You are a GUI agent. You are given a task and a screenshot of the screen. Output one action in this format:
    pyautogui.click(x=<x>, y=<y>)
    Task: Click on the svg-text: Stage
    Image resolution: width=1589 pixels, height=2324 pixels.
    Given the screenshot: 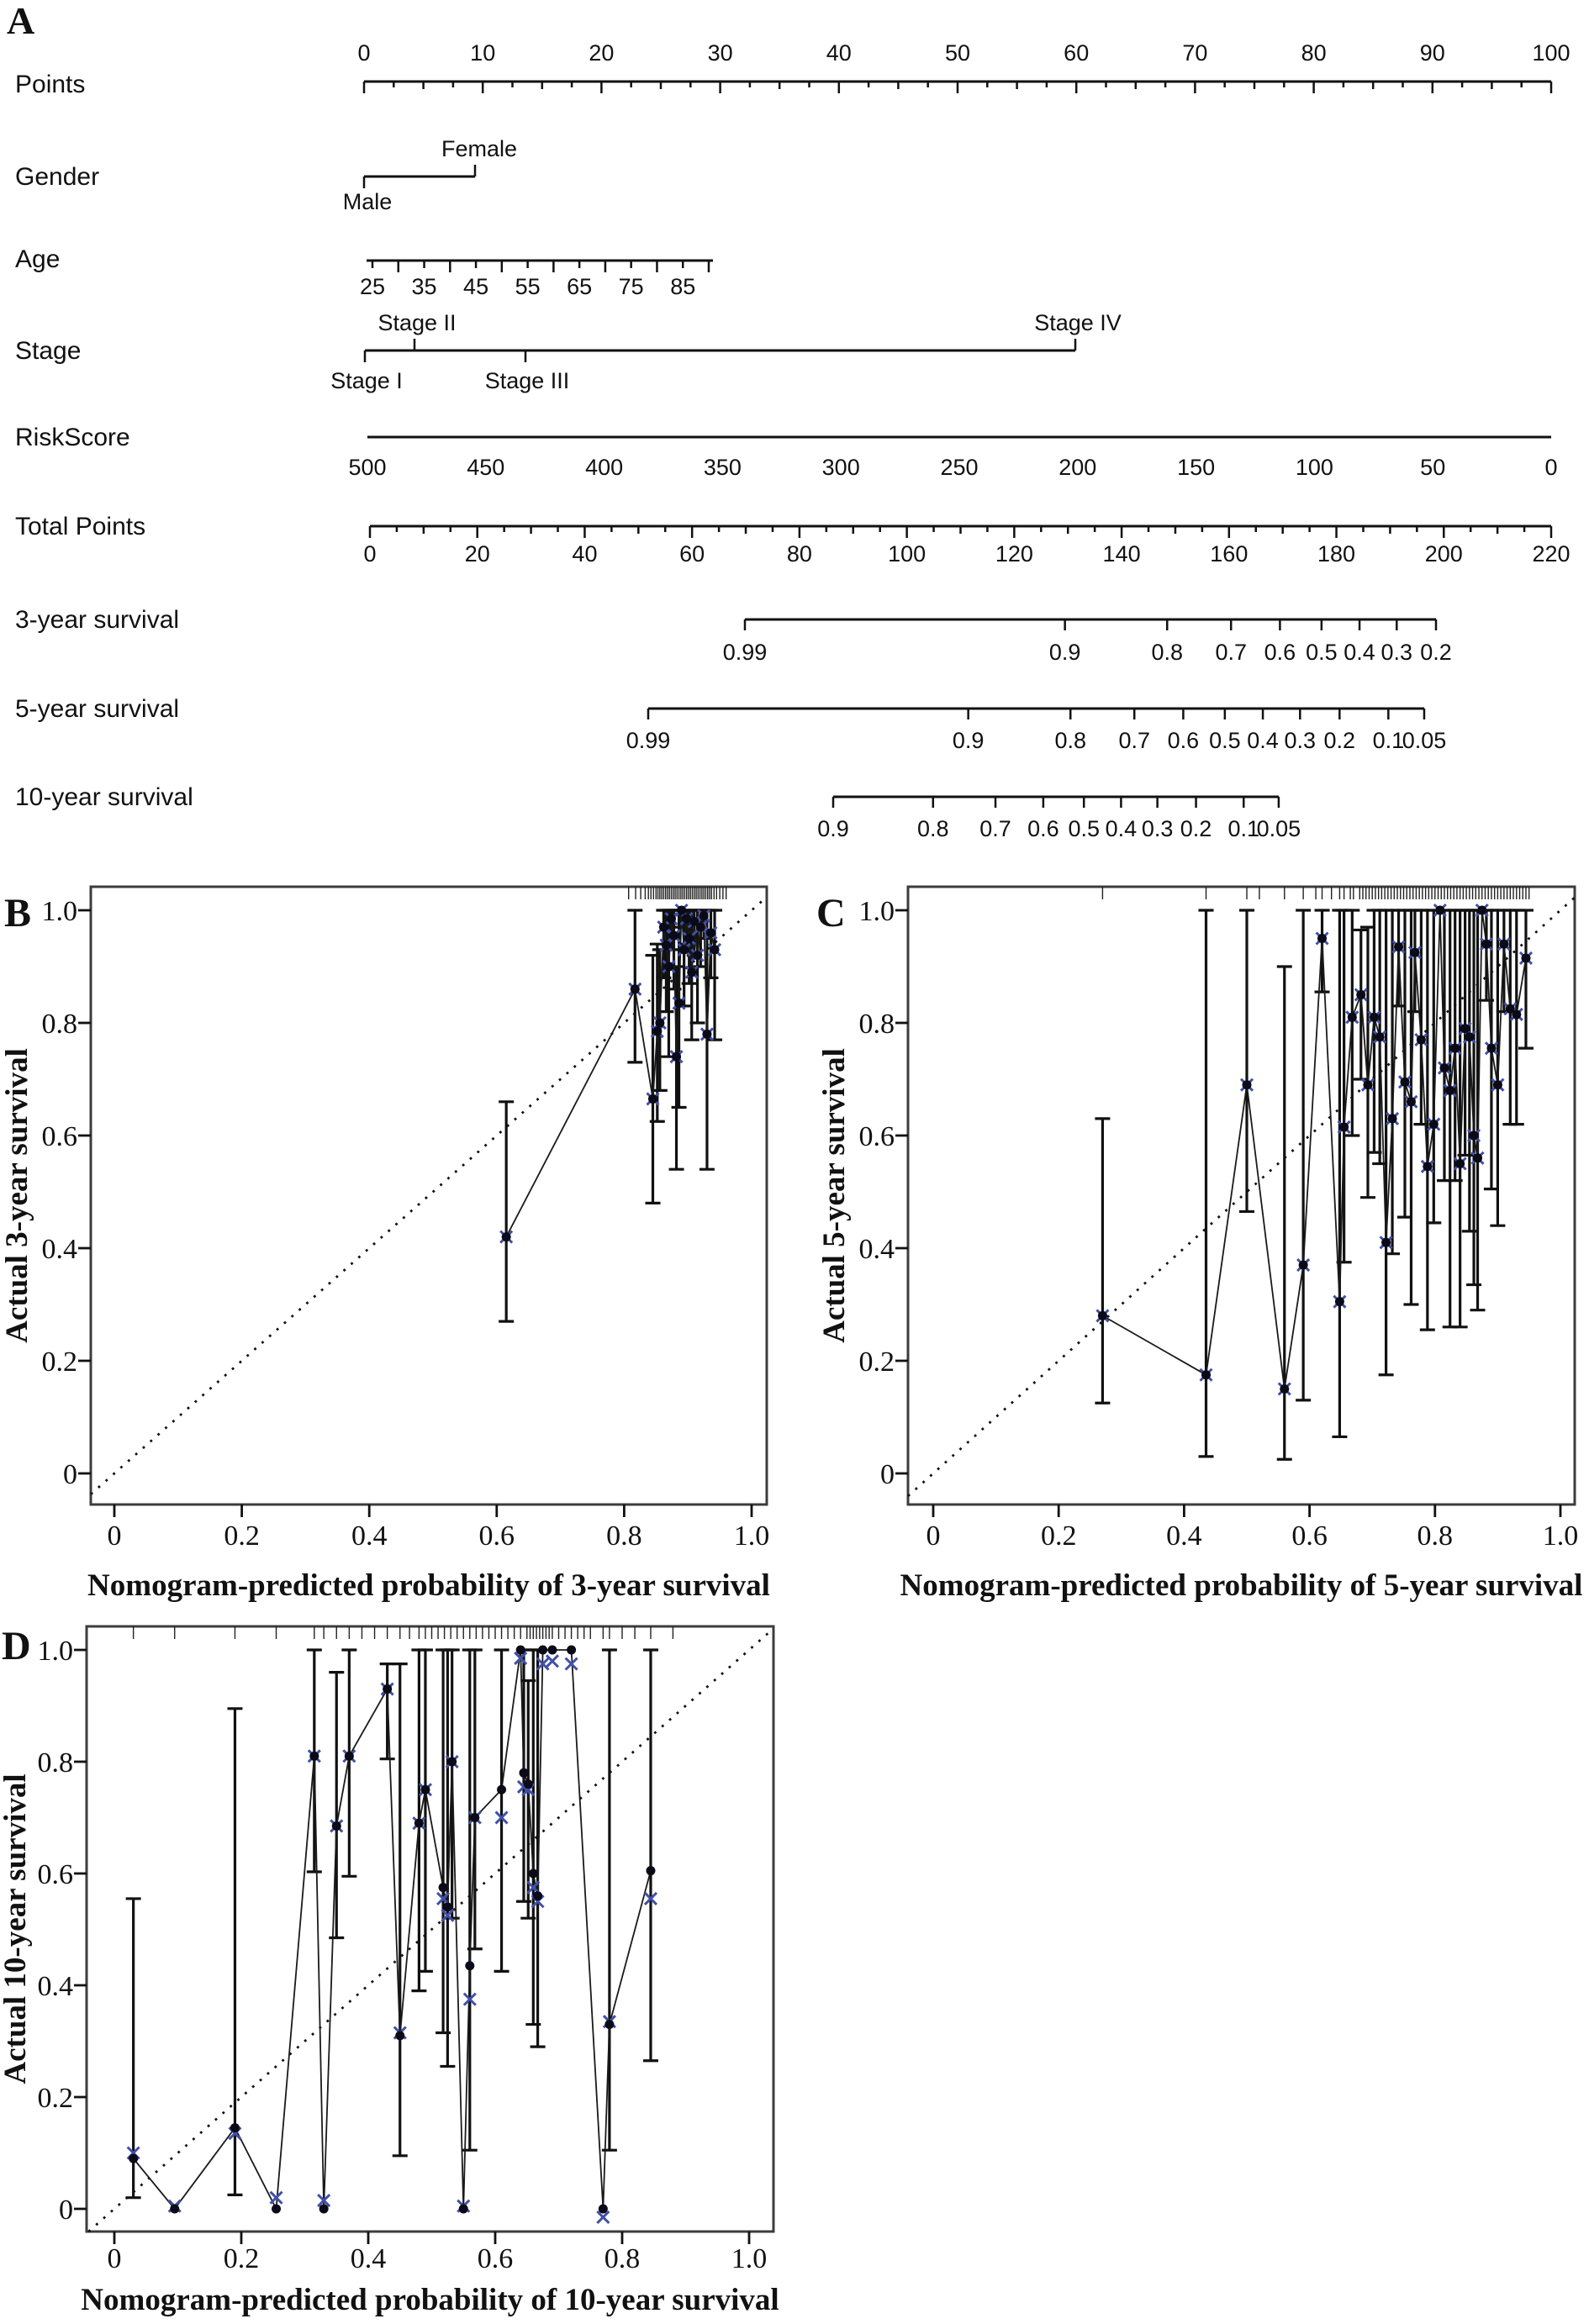 What is the action you would take?
    pyautogui.click(x=48, y=351)
    